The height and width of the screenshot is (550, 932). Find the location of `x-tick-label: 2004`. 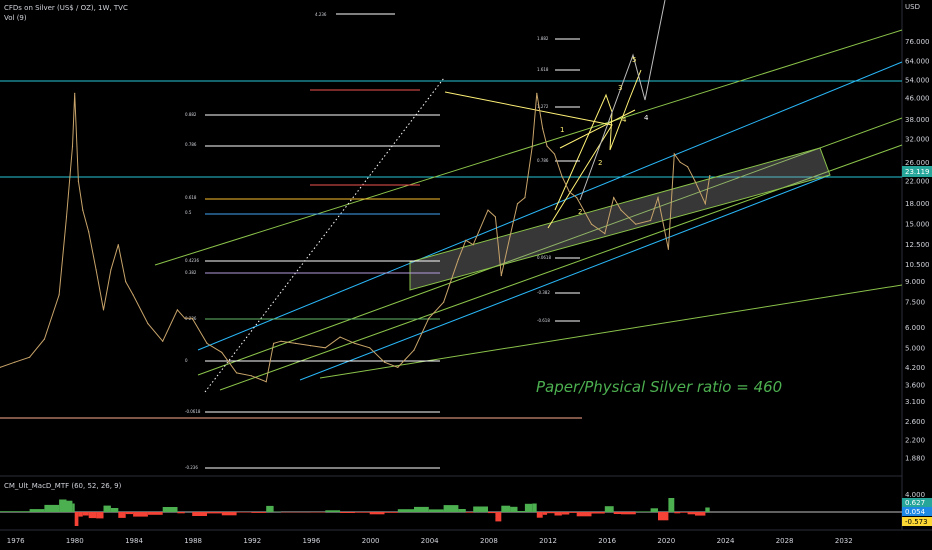

x-tick-label: 2004 is located at coordinates (430, 541).